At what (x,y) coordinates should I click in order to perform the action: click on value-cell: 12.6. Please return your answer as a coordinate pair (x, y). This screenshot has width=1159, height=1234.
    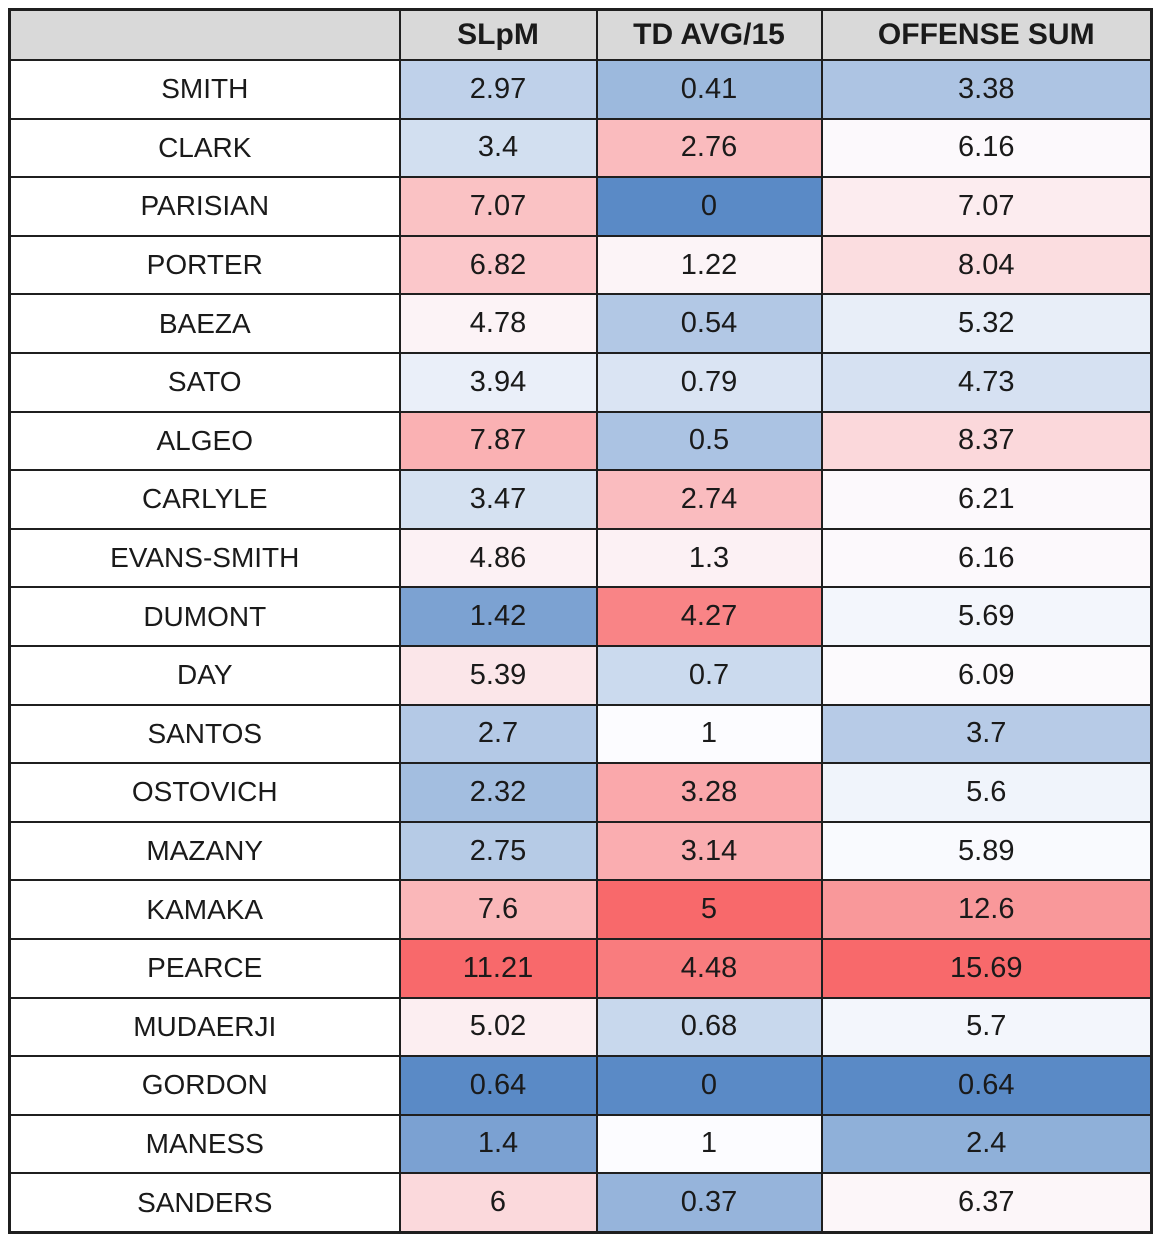
    Looking at the image, I should click on (986, 909).